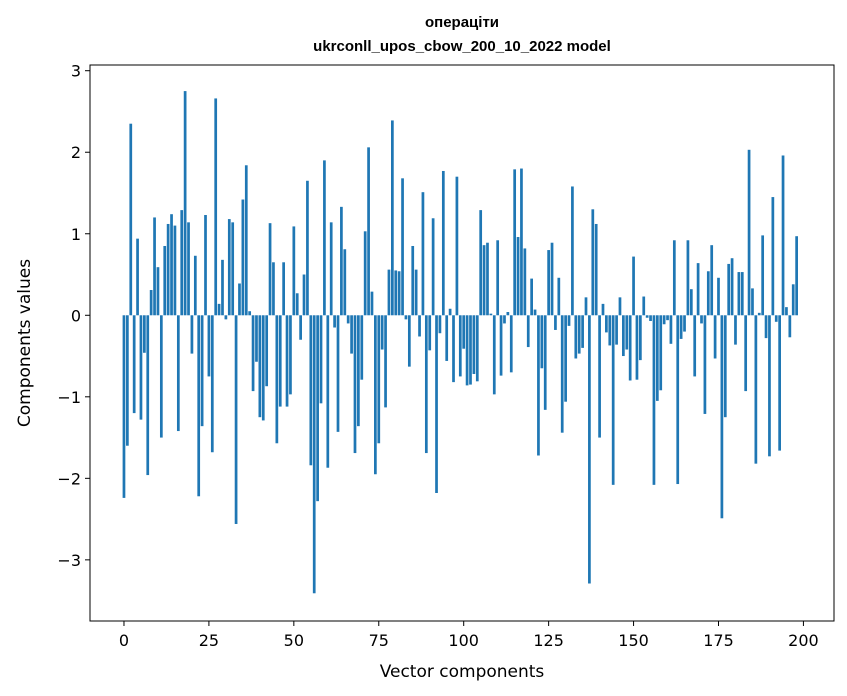 The height and width of the screenshot is (696, 847). What do you see at coordinates (462, 22) in the screenshot?
I see `chart-title: операціти` at bounding box center [462, 22].